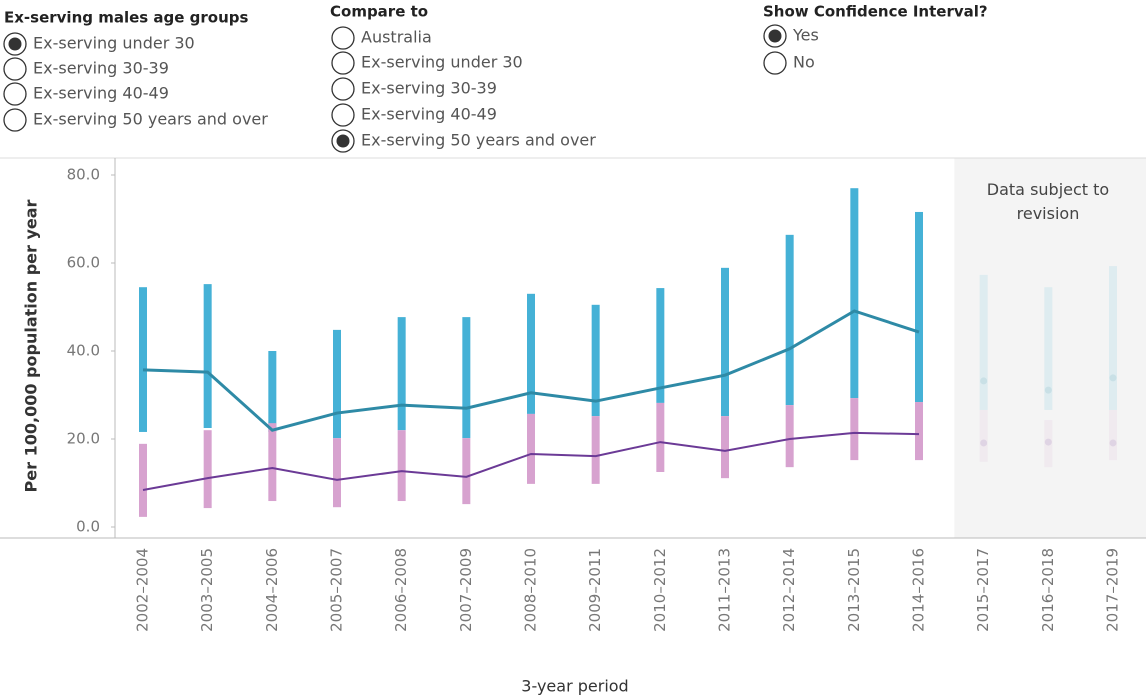 The height and width of the screenshot is (699, 1146). Describe the element at coordinates (1048, 590) in the screenshot. I see `x-tick-label: 2016–2018` at that location.